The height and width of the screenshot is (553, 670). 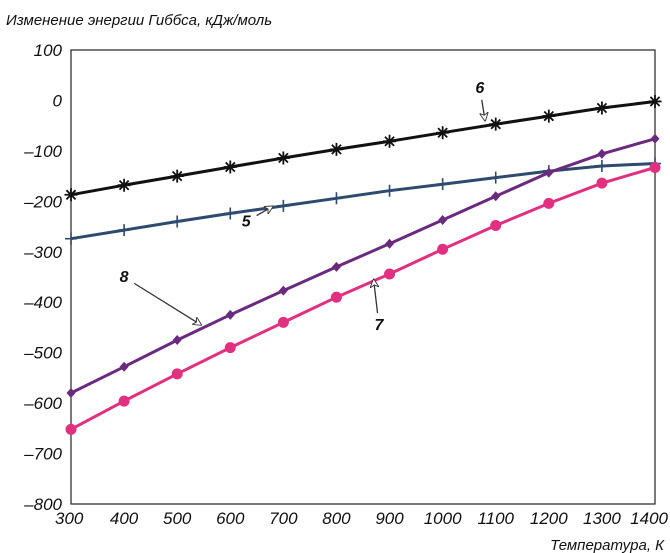 What do you see at coordinates (69, 518) in the screenshot?
I see `x-tick-label: 300` at bounding box center [69, 518].